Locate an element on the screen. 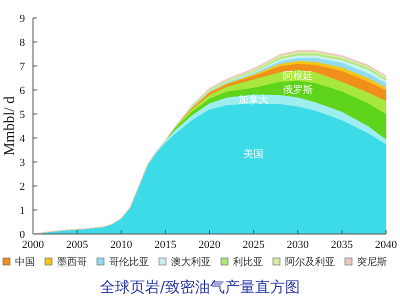 This screenshot has height=302, width=400. series-label: 俄罗斯 is located at coordinates (297, 90).